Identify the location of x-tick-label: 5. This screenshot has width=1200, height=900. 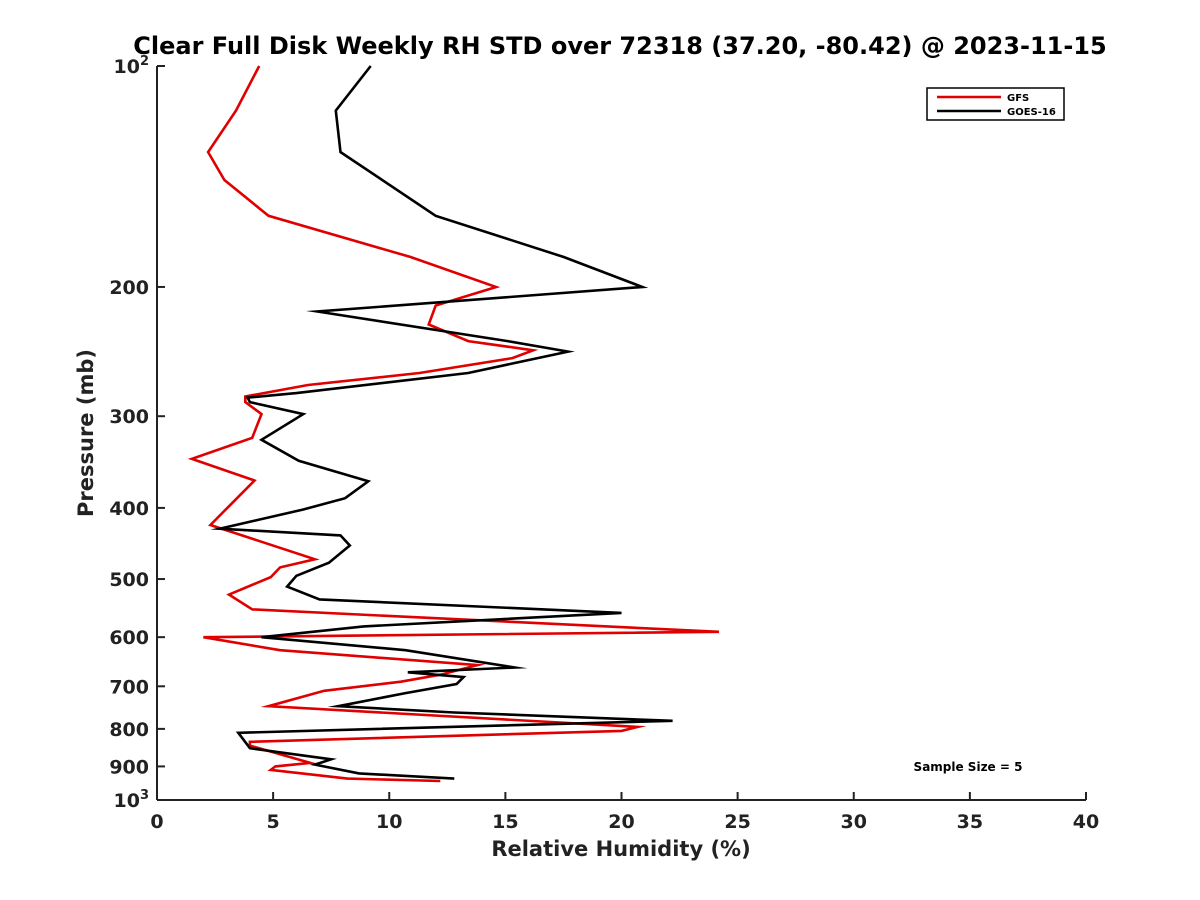
(273, 822).